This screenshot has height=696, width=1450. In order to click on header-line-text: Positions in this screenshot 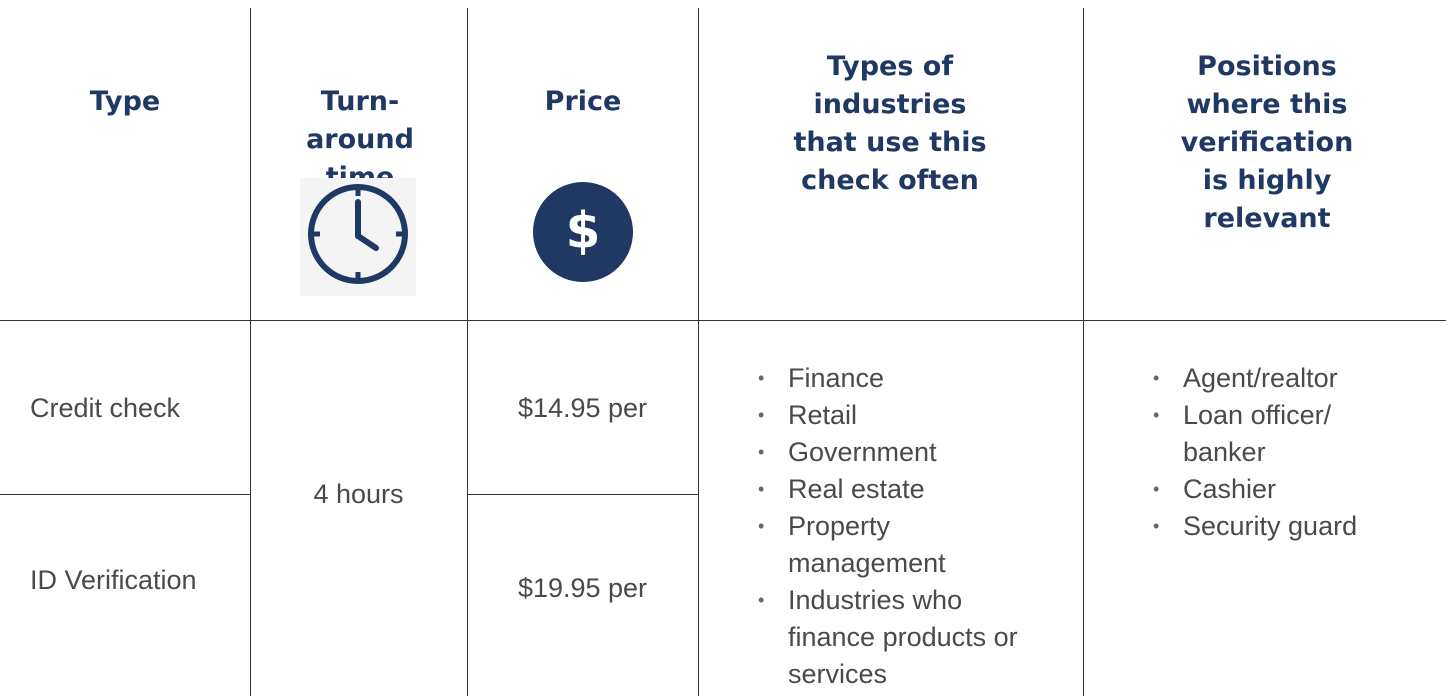, I will do `click(1267, 66)`.